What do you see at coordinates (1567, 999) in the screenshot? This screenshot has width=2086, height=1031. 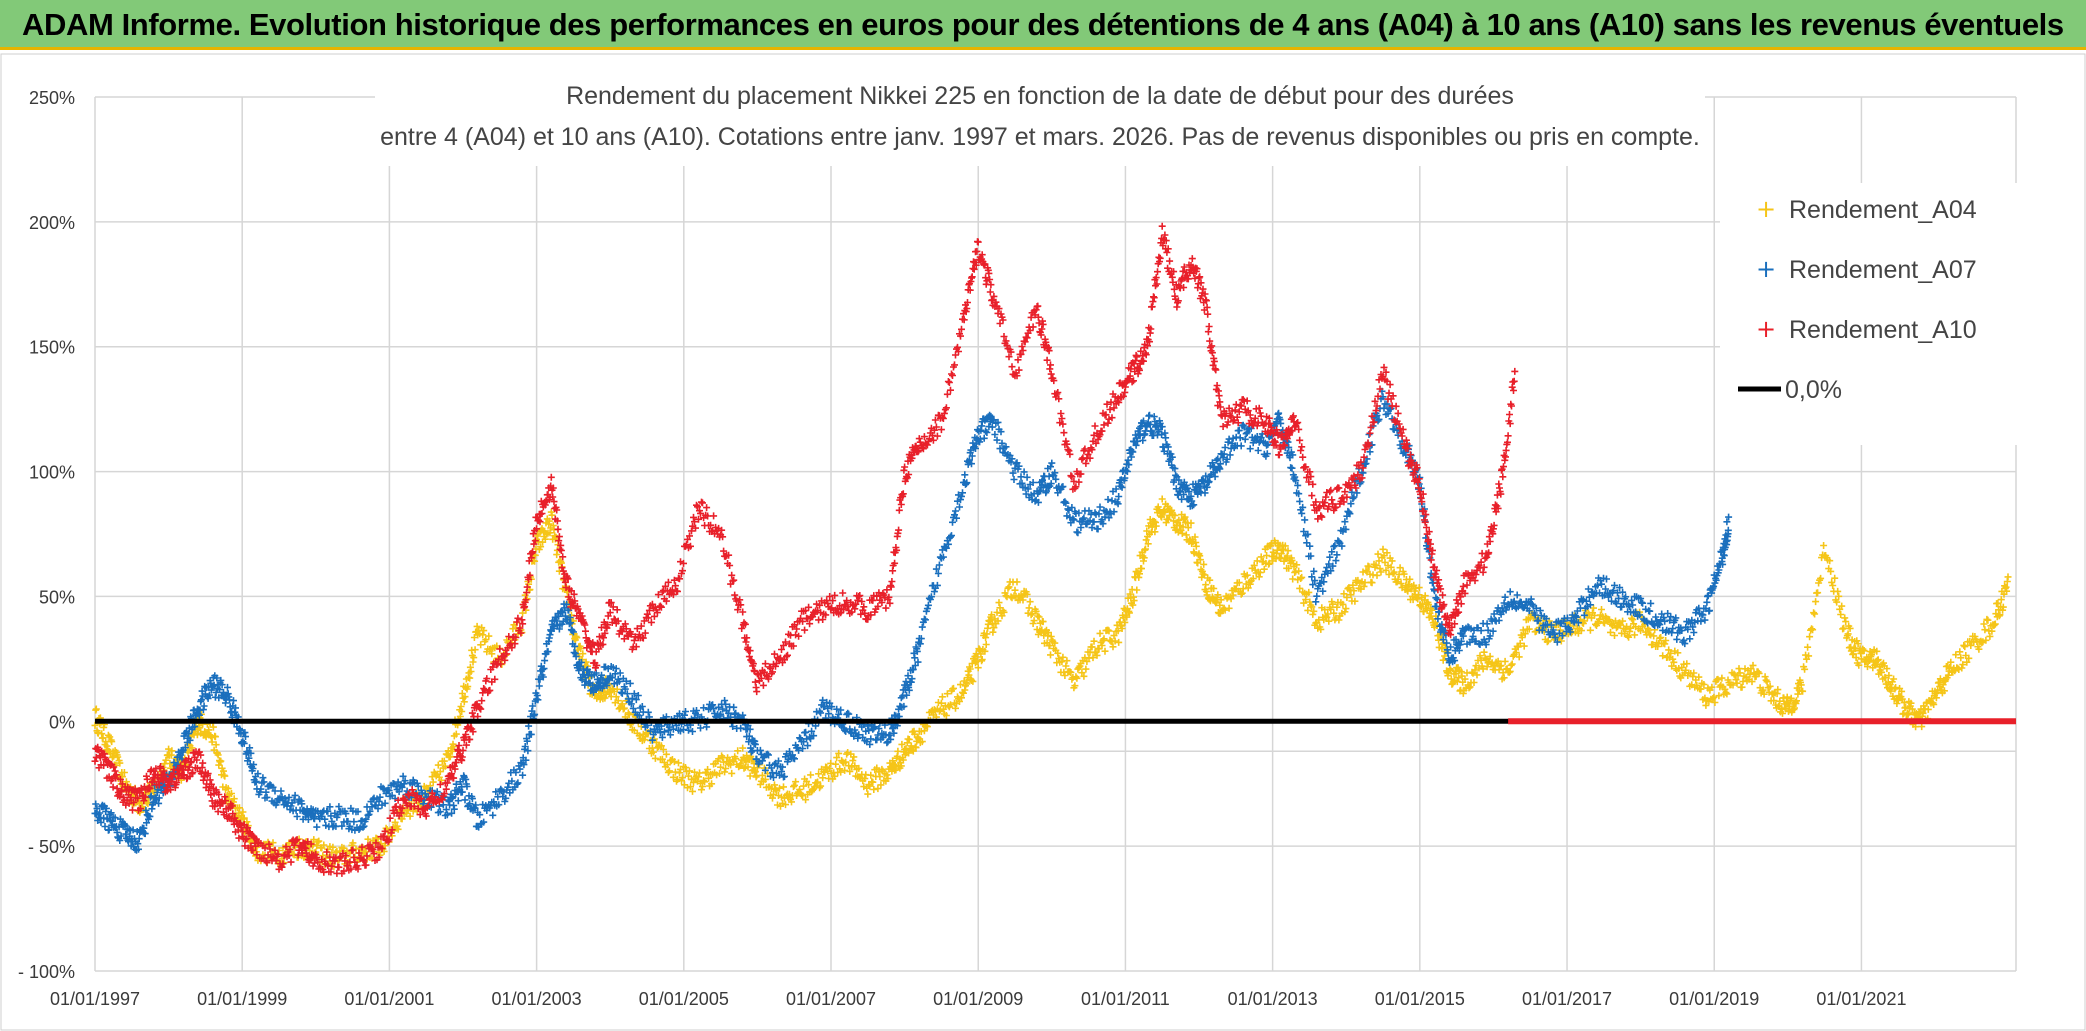 I see `x-tick-label: 01/01/2017` at bounding box center [1567, 999].